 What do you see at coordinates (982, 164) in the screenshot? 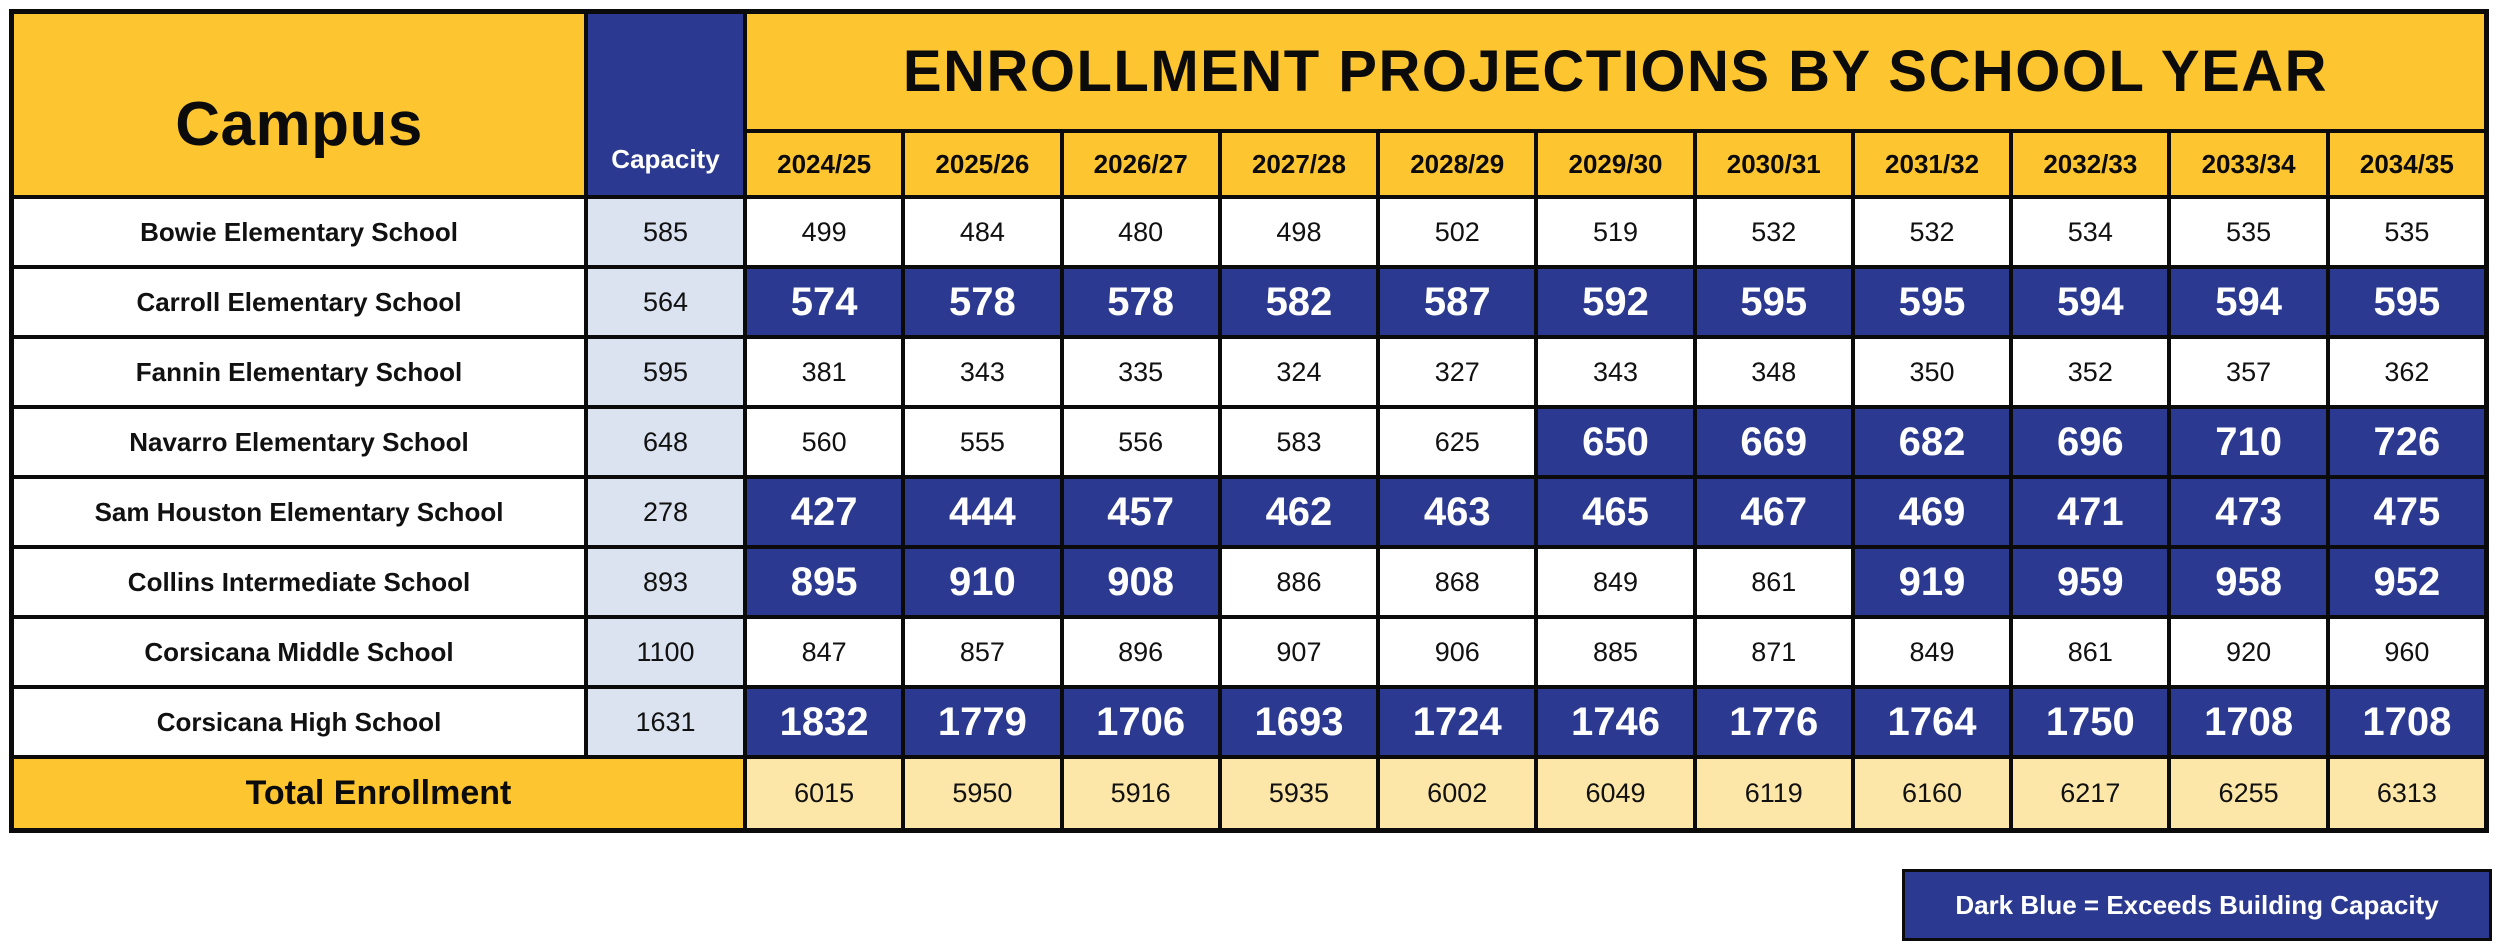
I see `year-header: 2025/26` at bounding box center [982, 164].